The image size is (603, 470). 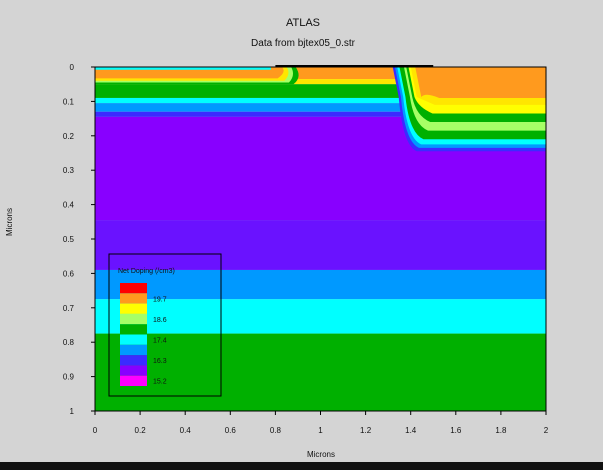 I want to click on y-tick-label: 0.4, so click(x=69, y=205).